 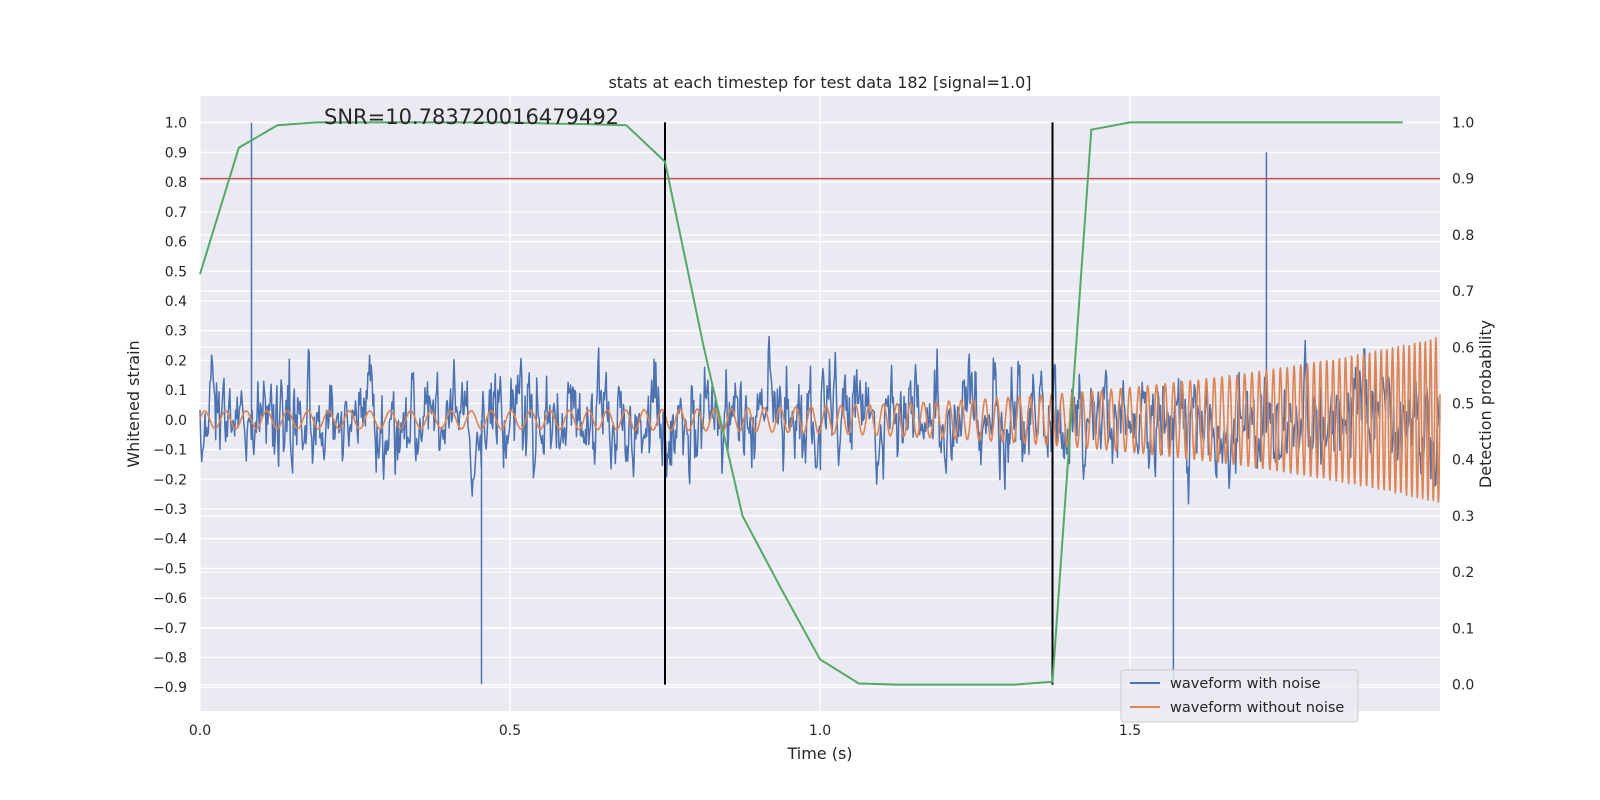 What do you see at coordinates (176, 391) in the screenshot?
I see `y-left-tick-label: 0.1` at bounding box center [176, 391].